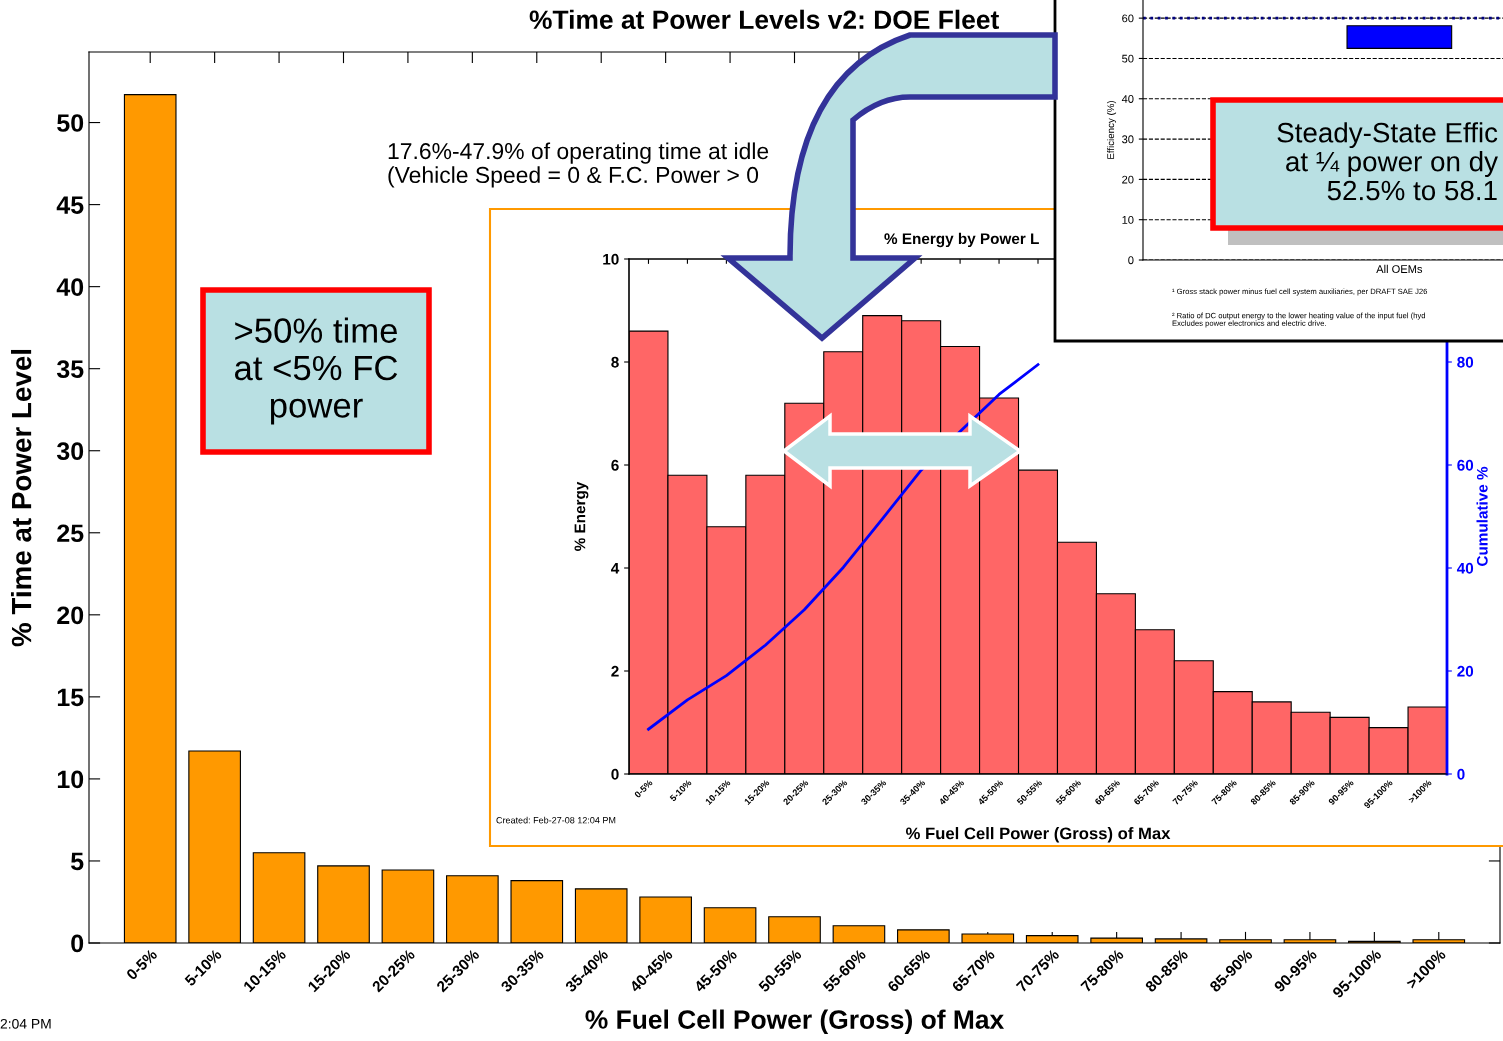  What do you see at coordinates (615, 568) in the screenshot?
I see `y-tick-label: 4` at bounding box center [615, 568].